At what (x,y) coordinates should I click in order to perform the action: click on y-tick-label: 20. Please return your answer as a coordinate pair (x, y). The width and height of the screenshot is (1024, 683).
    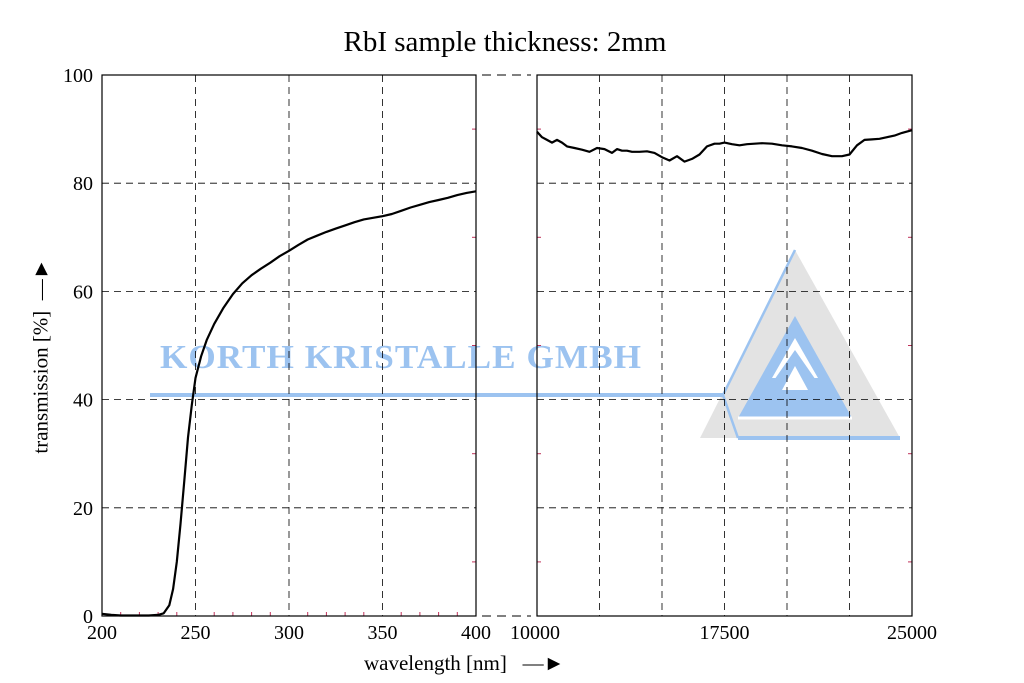
    Looking at the image, I should click on (83, 509).